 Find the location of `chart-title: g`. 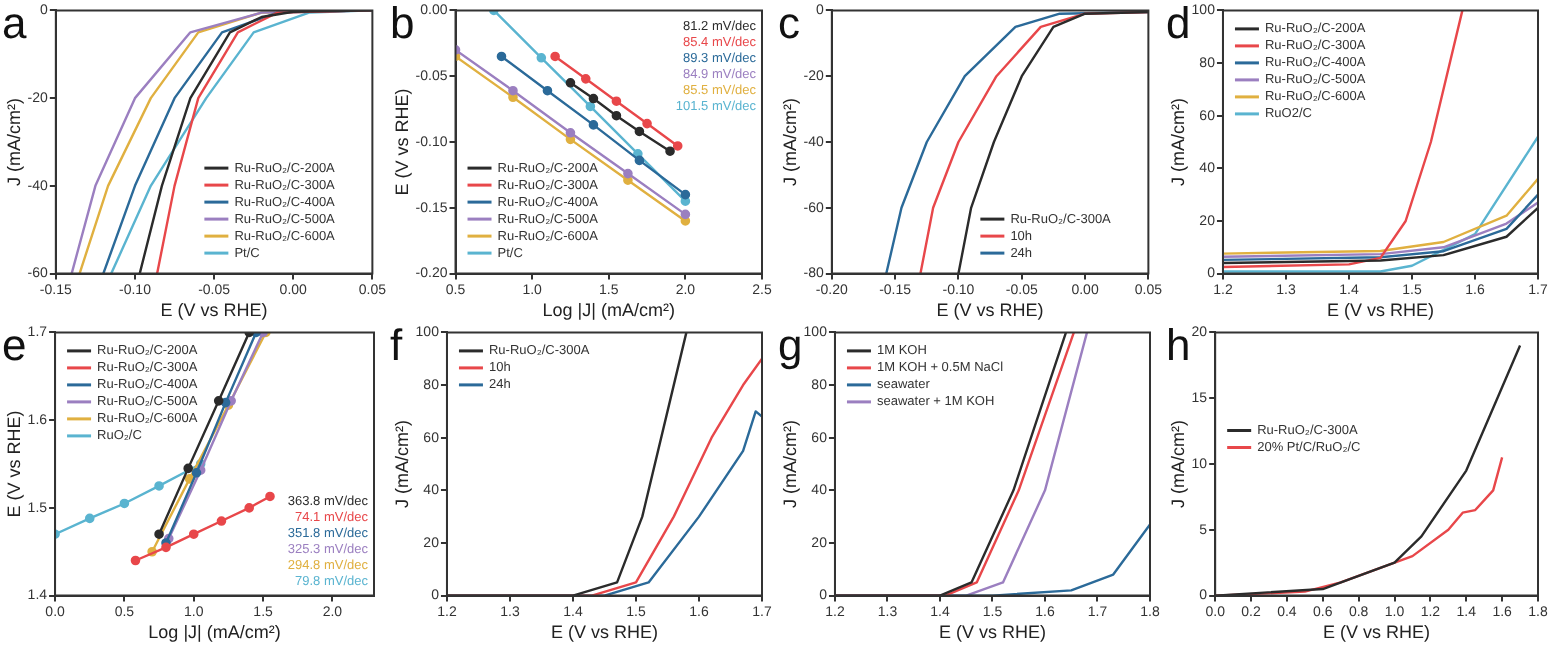

chart-title: g is located at coordinates (790, 345).